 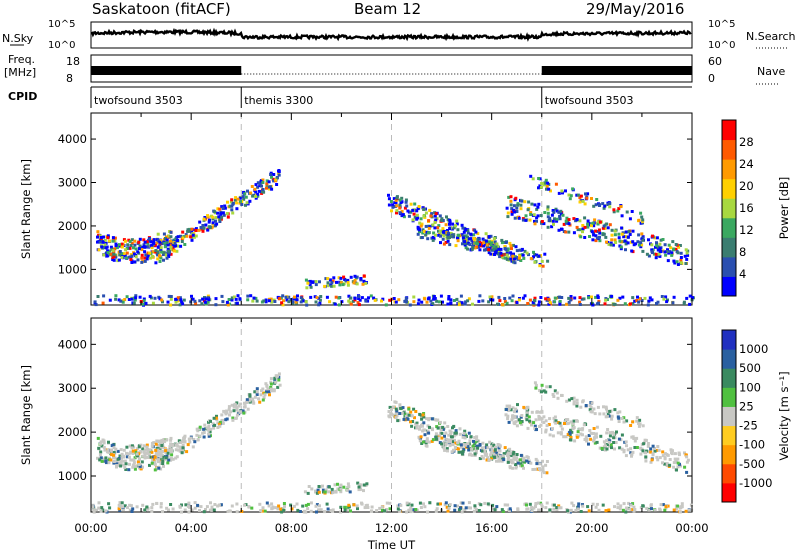 What do you see at coordinates (746, 164) in the screenshot?
I see `power-colorbar-tick: 24` at bounding box center [746, 164].